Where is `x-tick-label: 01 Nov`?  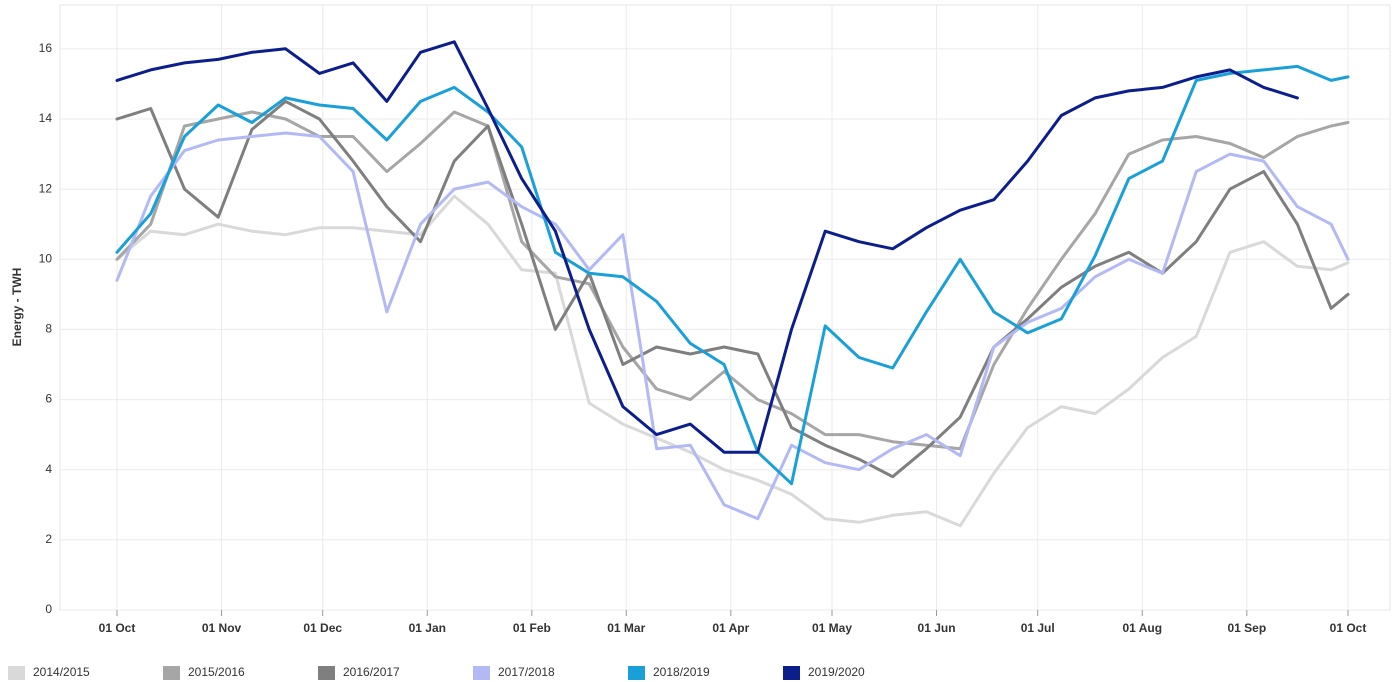 x-tick-label: 01 Nov is located at coordinates (222, 628).